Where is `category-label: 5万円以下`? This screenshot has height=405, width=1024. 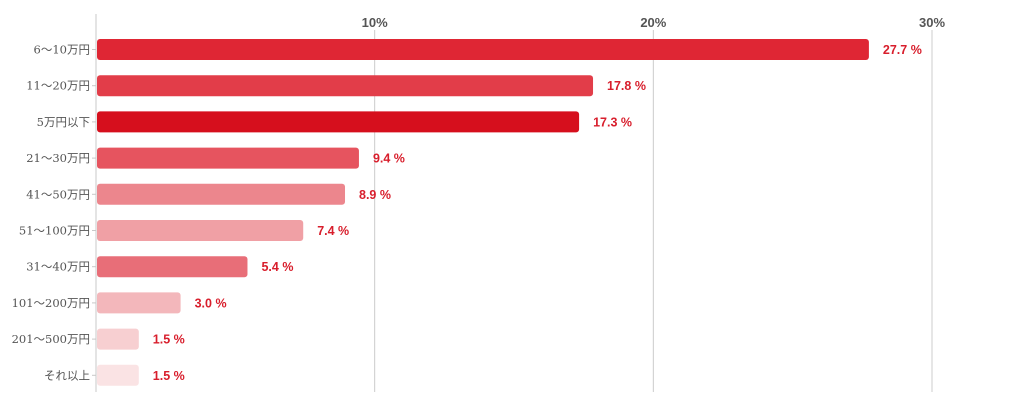
category-label: 5万円以下 is located at coordinates (63, 122).